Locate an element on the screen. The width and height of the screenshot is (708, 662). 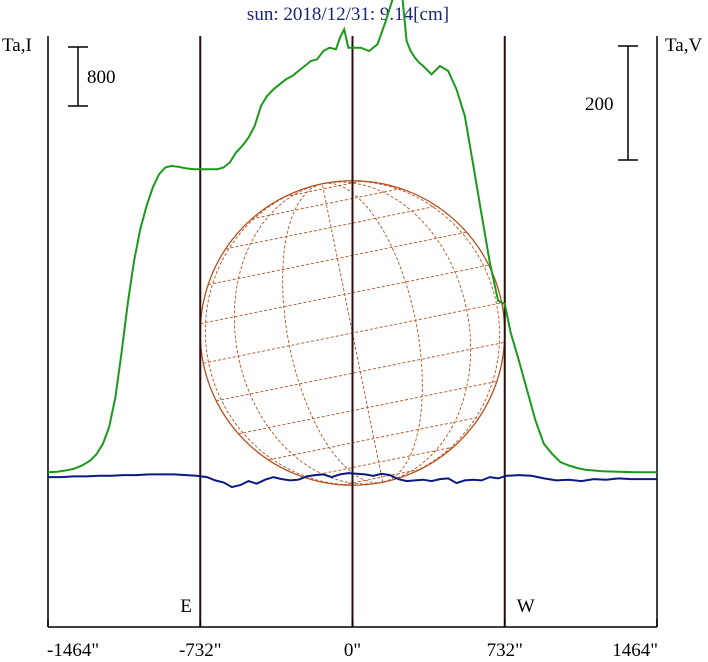
x-tick-label: 1464" is located at coordinates (635, 650).